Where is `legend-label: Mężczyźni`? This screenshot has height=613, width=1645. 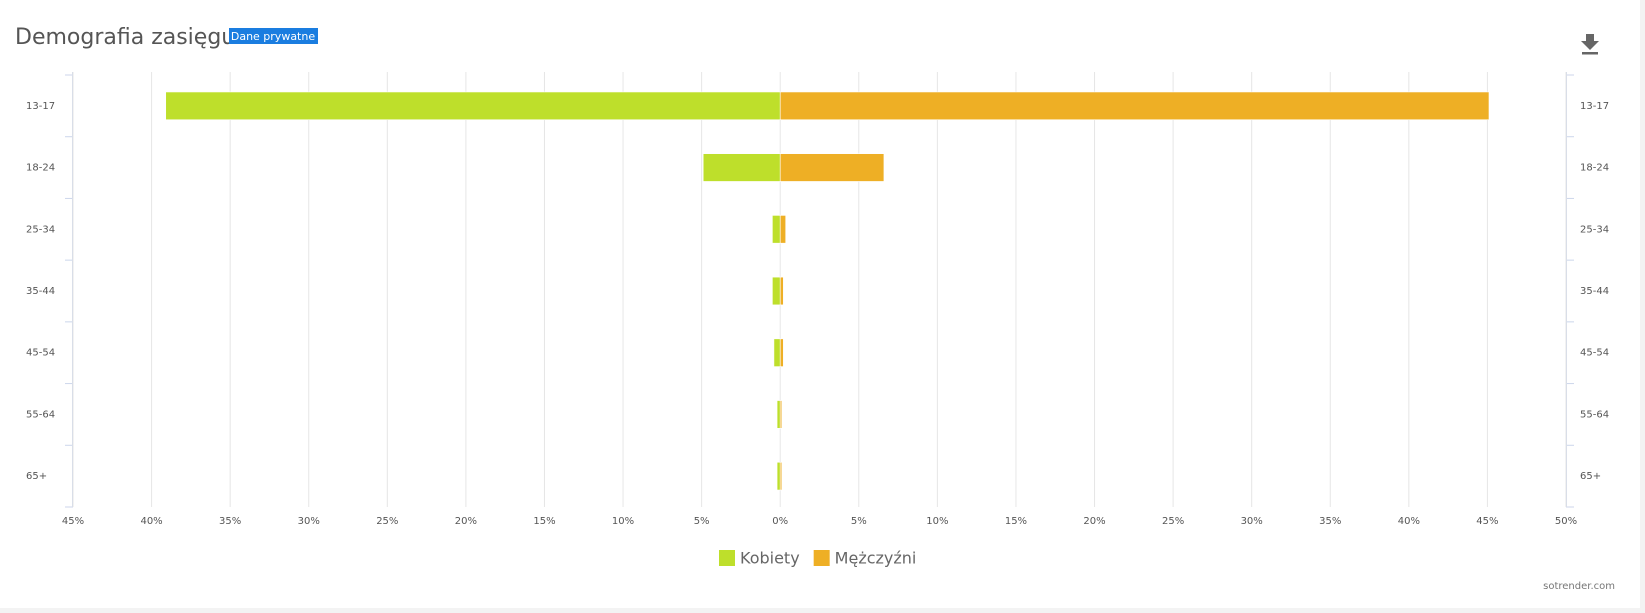
legend-label: Mężczyźni is located at coordinates (876, 558).